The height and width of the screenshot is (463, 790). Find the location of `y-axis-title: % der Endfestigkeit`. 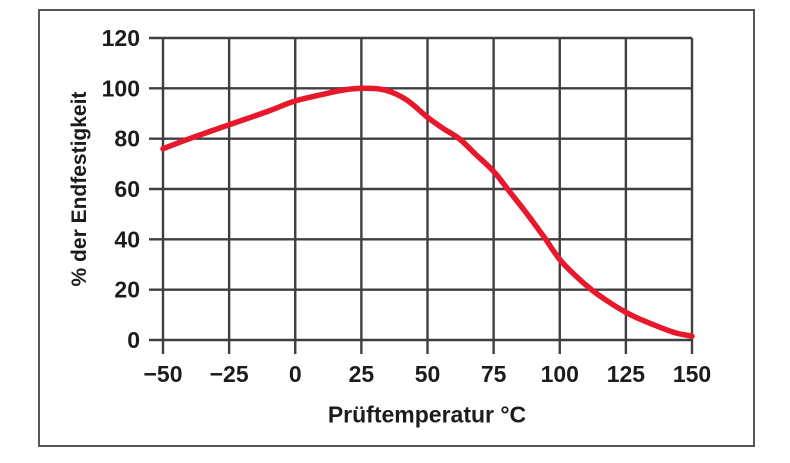

y-axis-title: % der Endfestigkeit is located at coordinates (79, 189).